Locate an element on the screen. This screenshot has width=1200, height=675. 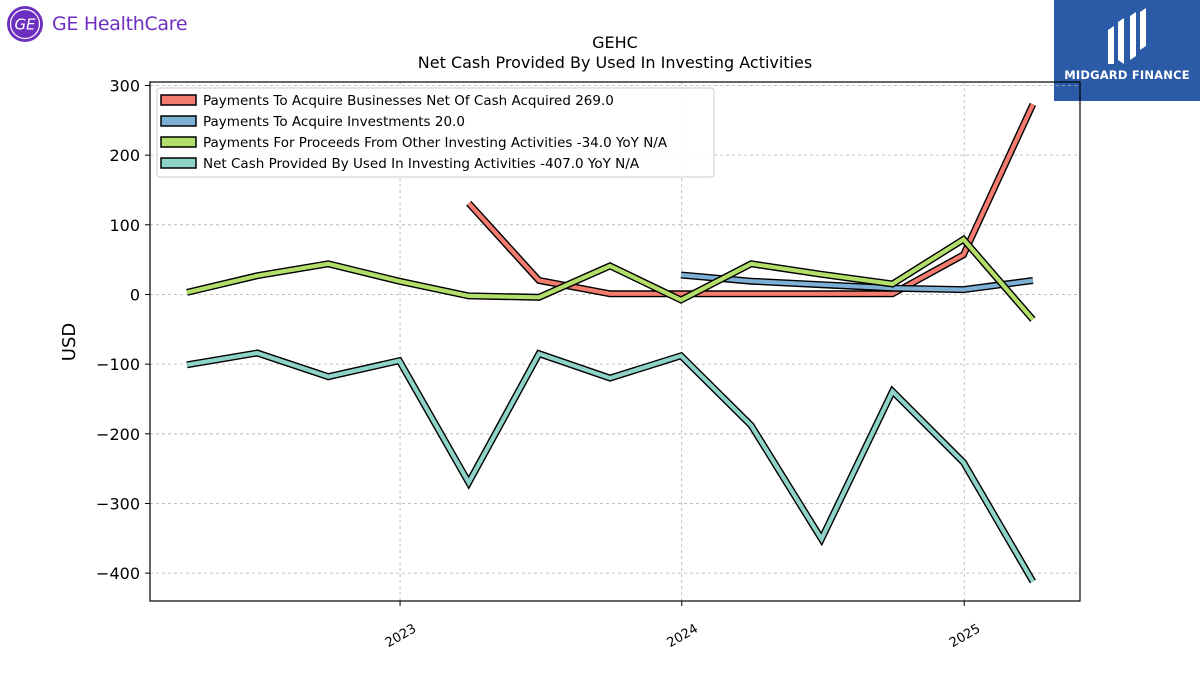
y-tick-label: 200 is located at coordinates (124, 155).